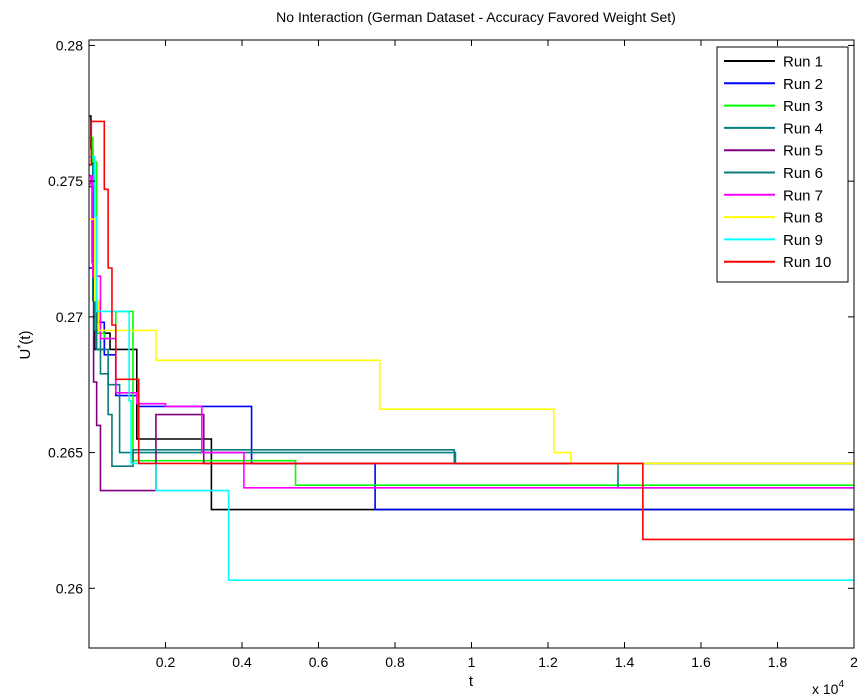  I want to click on legend-label: Run 3, so click(803, 106).